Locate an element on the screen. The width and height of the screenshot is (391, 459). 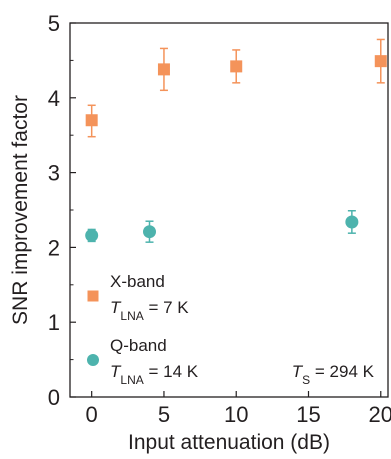
ts-annotation-var: T is located at coordinates (298, 371).